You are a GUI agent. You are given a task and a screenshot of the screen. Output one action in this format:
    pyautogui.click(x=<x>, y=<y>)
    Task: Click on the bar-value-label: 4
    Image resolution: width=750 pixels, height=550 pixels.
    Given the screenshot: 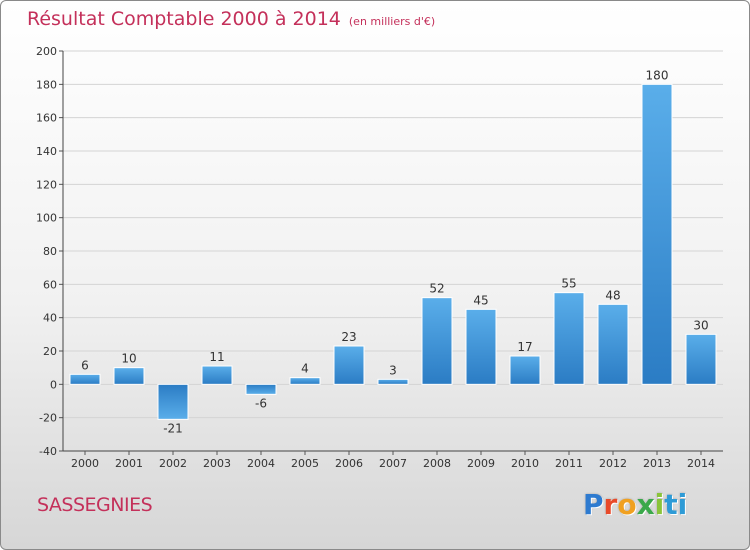 What is the action you would take?
    pyautogui.click(x=305, y=369)
    